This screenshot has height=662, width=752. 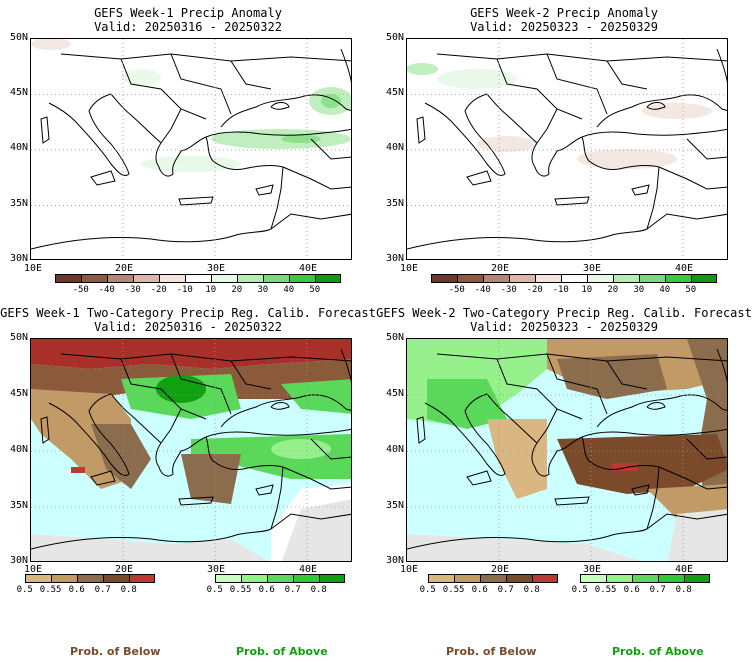 What do you see at coordinates (456, 290) in the screenshot?
I see `colorbar-tick-label: -50` at bounding box center [456, 290].